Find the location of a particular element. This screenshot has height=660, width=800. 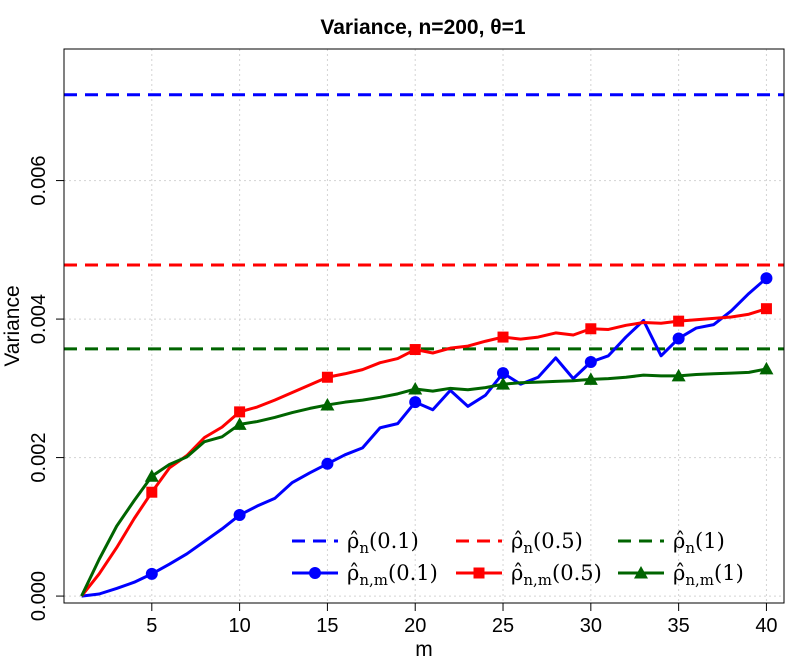

legend-label: ρ̂n,m(1) is located at coordinates (708, 575).